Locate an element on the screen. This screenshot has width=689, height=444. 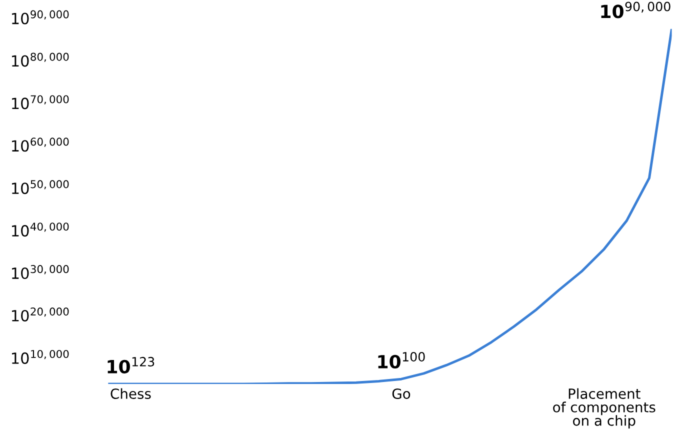
annotation: 10$^{123}$ is located at coordinates (131, 365).